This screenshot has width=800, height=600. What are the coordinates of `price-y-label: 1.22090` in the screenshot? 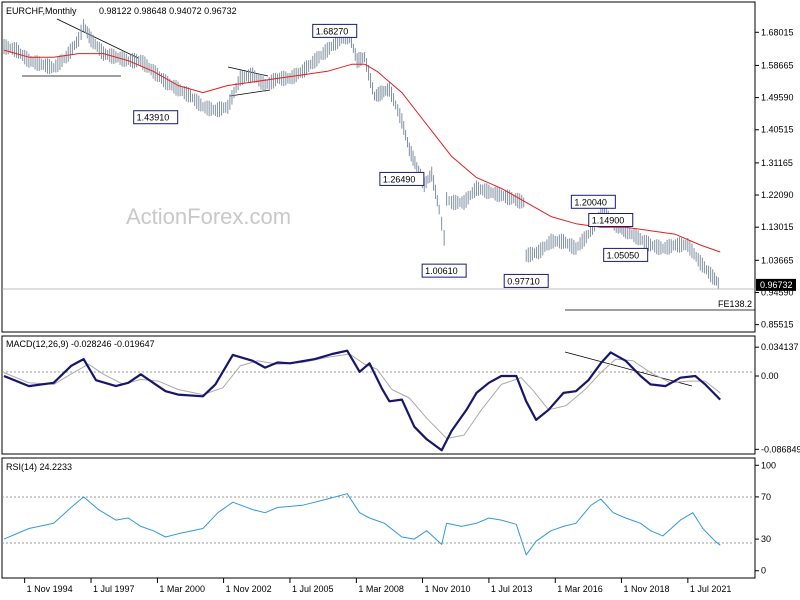 It's located at (777, 195).